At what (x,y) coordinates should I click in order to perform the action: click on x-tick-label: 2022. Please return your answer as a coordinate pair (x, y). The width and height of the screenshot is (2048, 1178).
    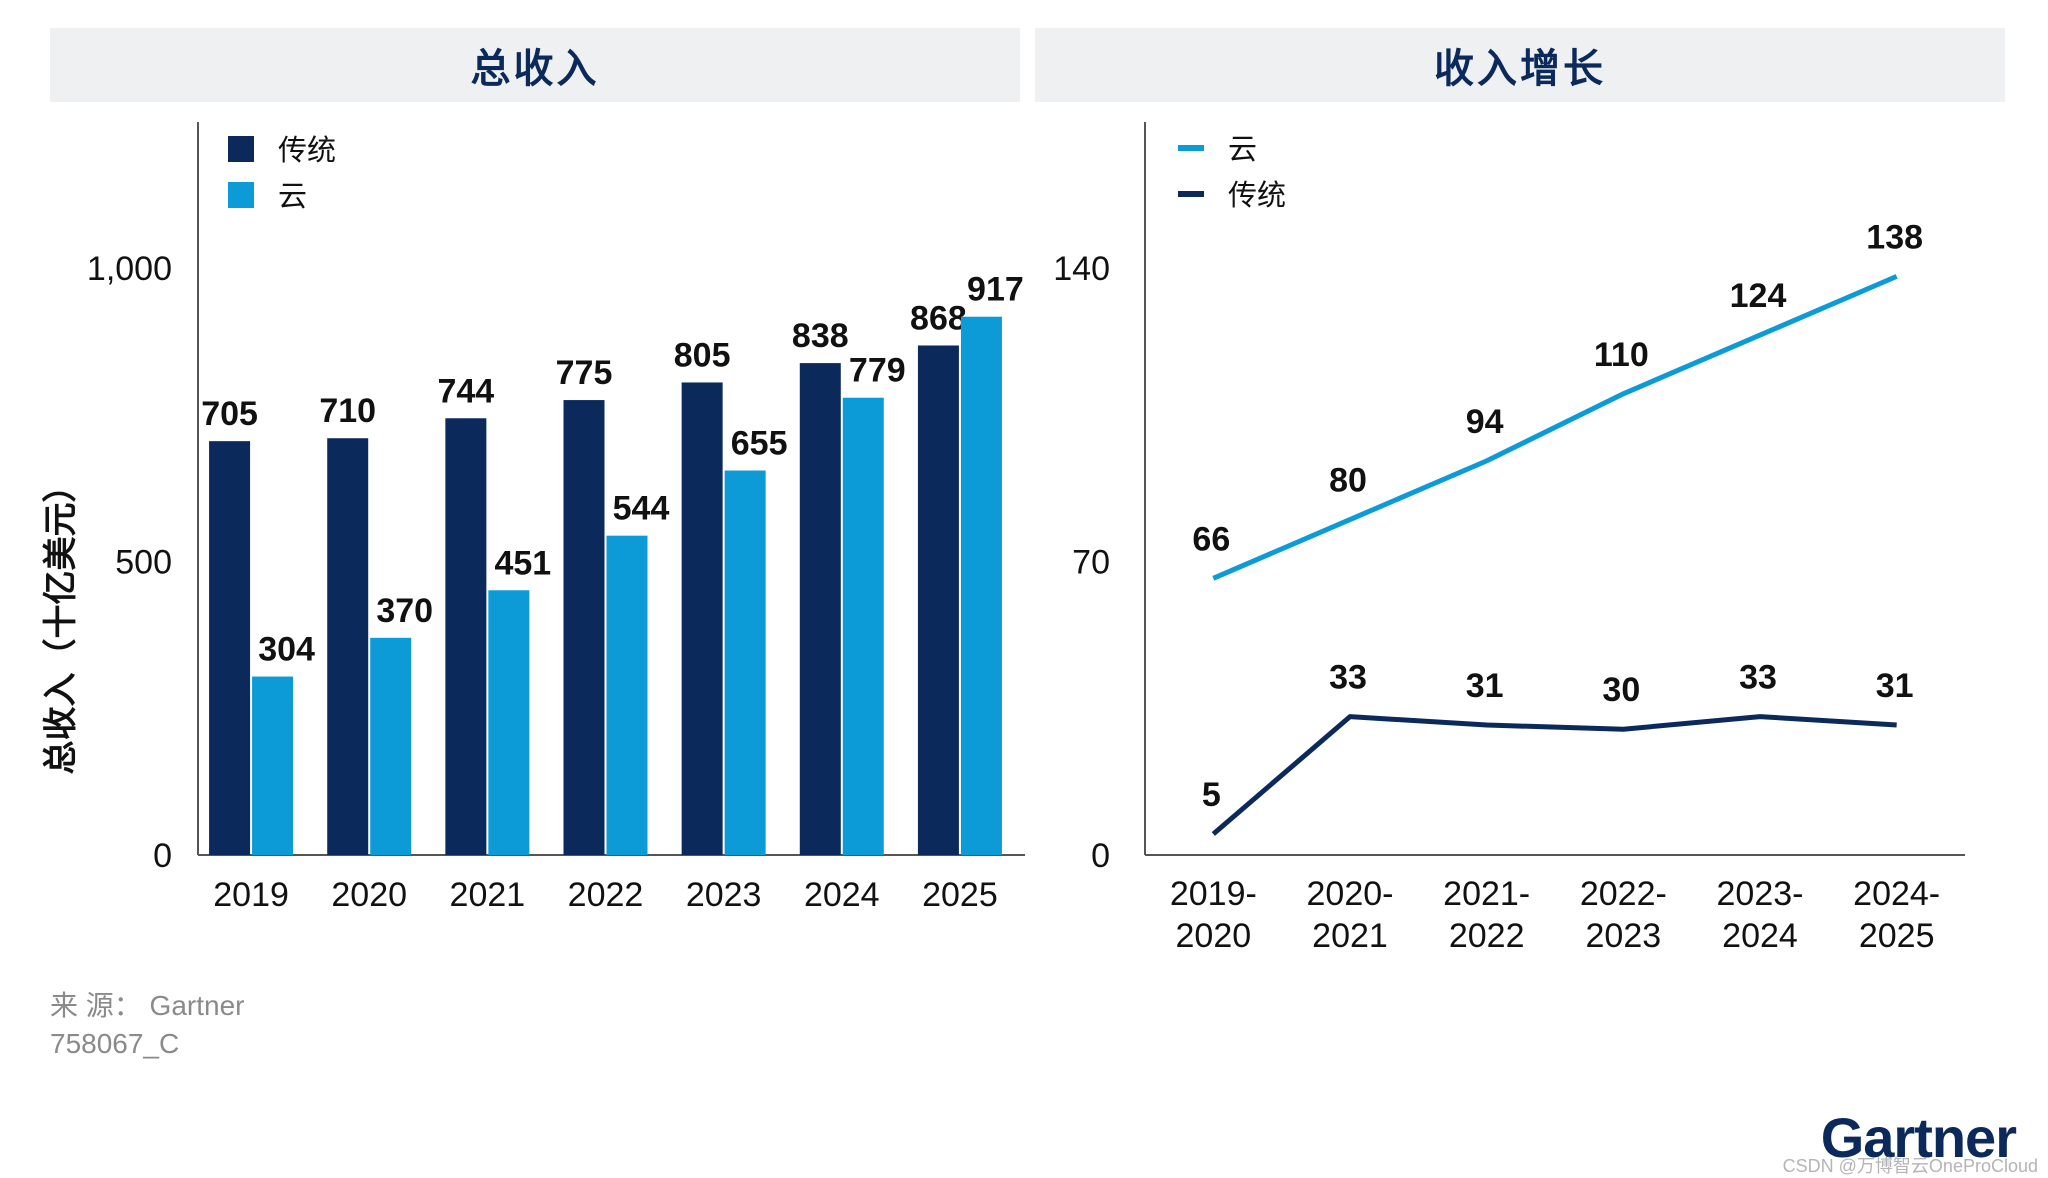
    Looking at the image, I should click on (606, 895).